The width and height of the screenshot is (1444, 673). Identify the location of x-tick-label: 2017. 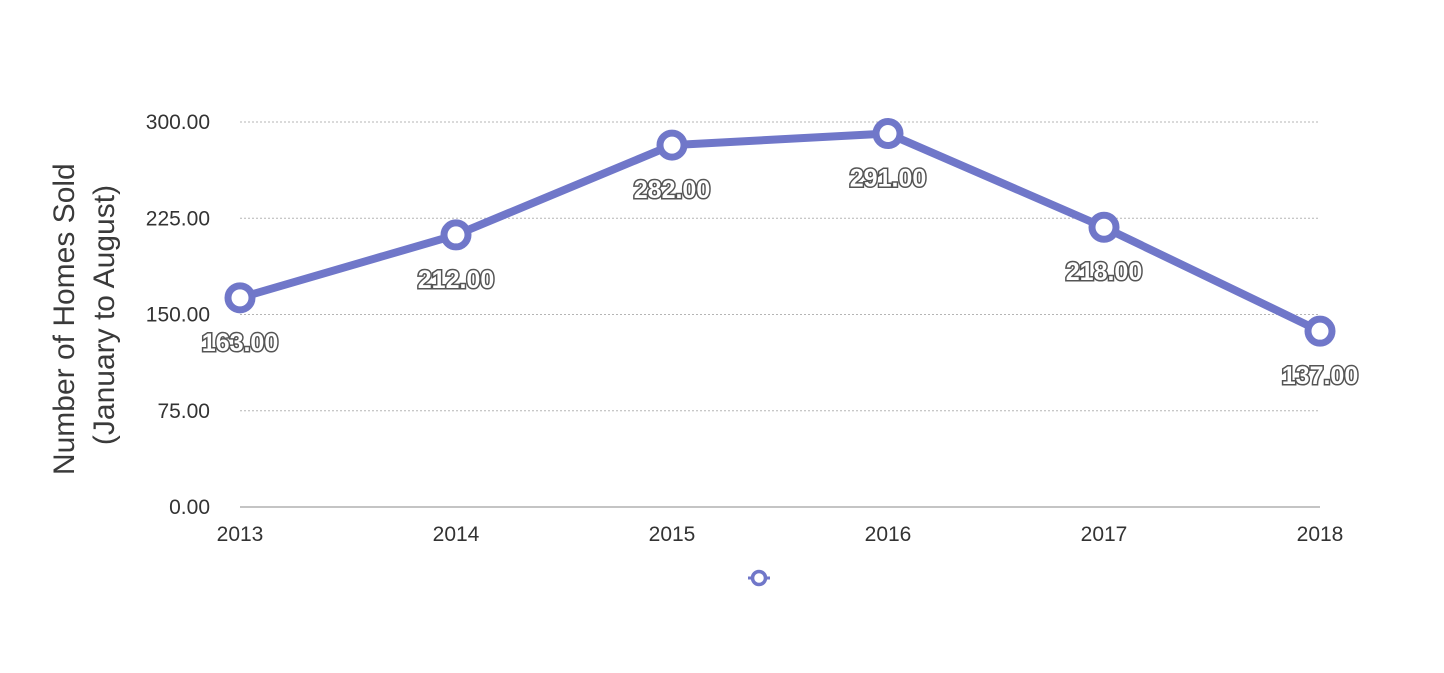
(1104, 534).